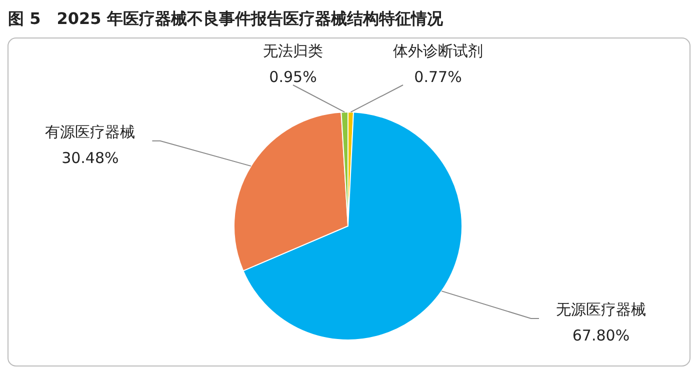  Describe the element at coordinates (293, 77) in the screenshot. I see `data-label: 0.95%` at that location.